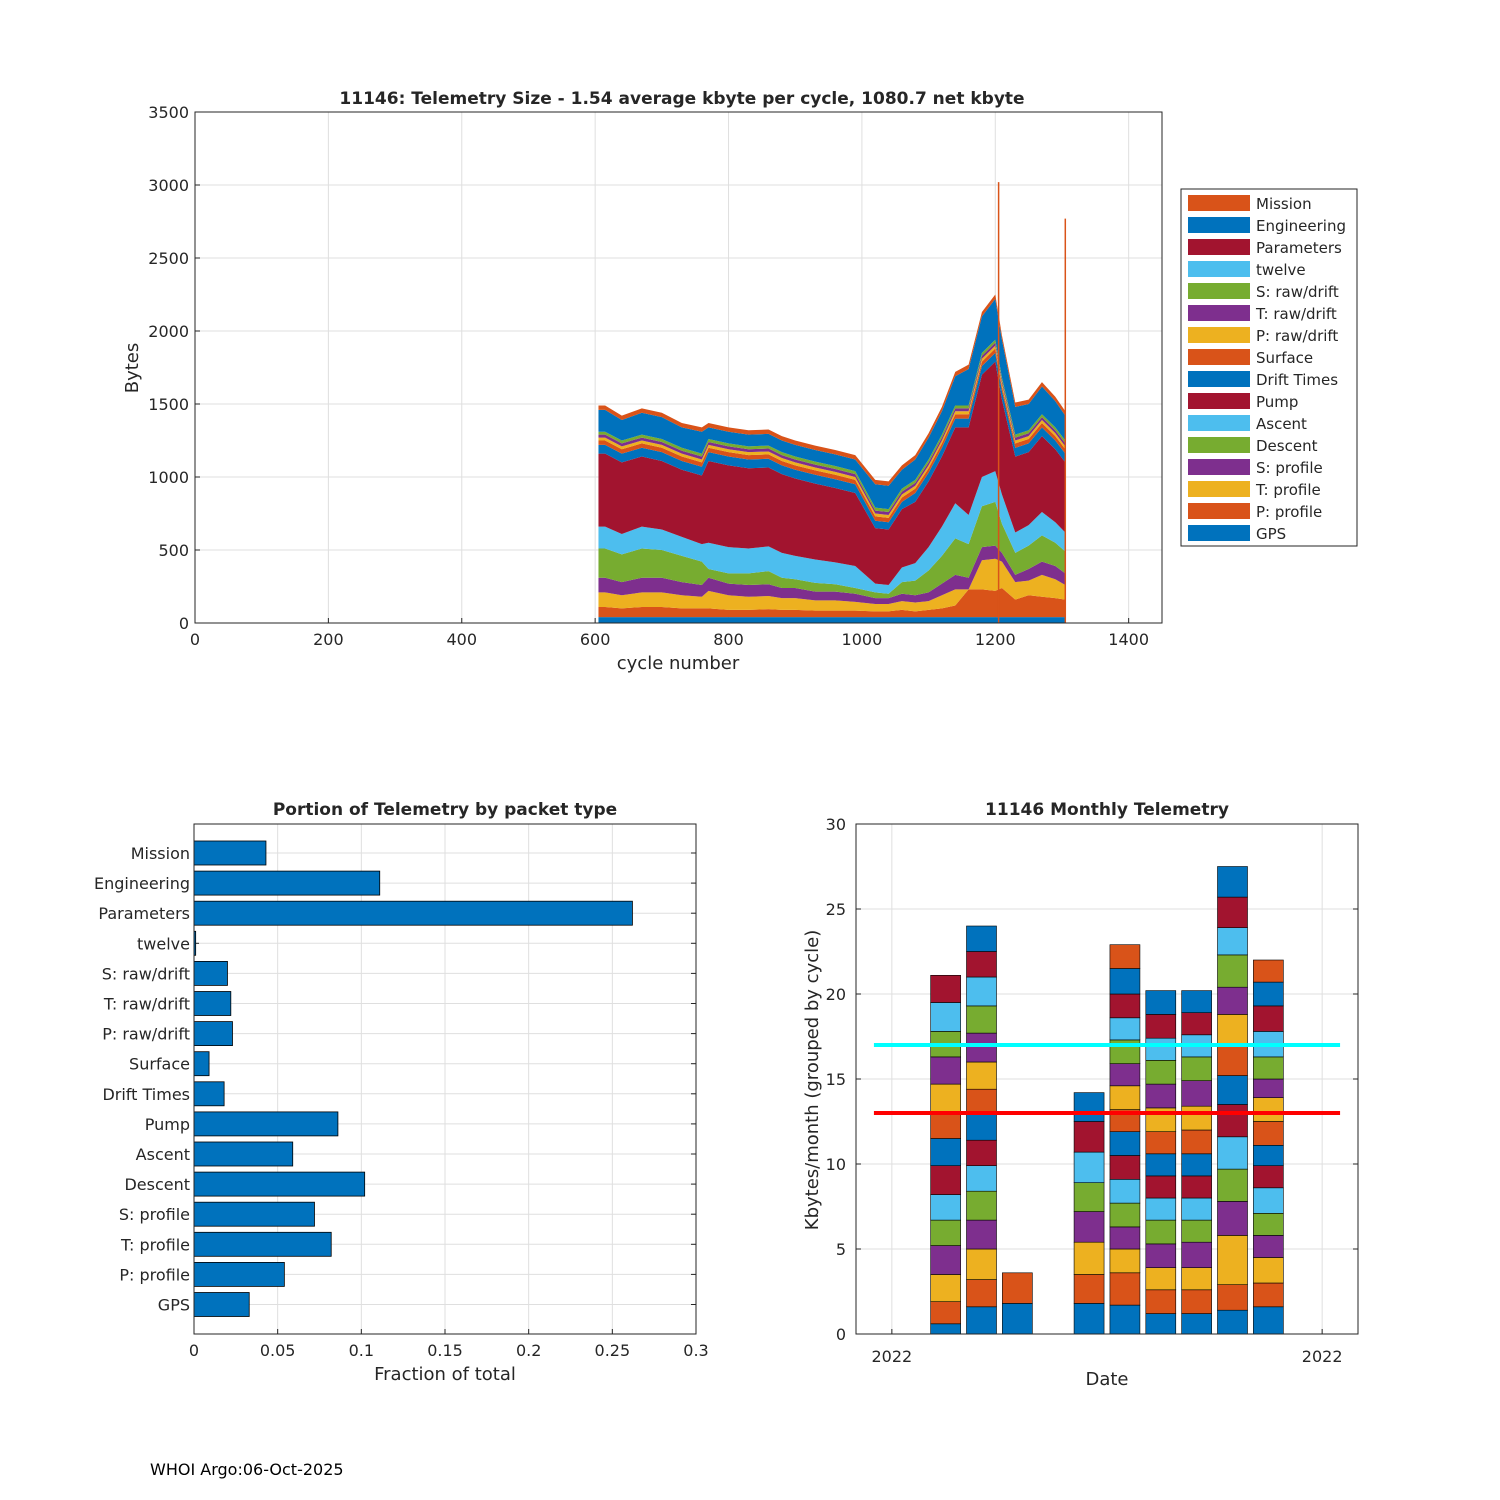 This screenshot has width=1500, height=1500. Describe the element at coordinates (154, 1274) in the screenshot. I see `category-label: P: profile` at that location.